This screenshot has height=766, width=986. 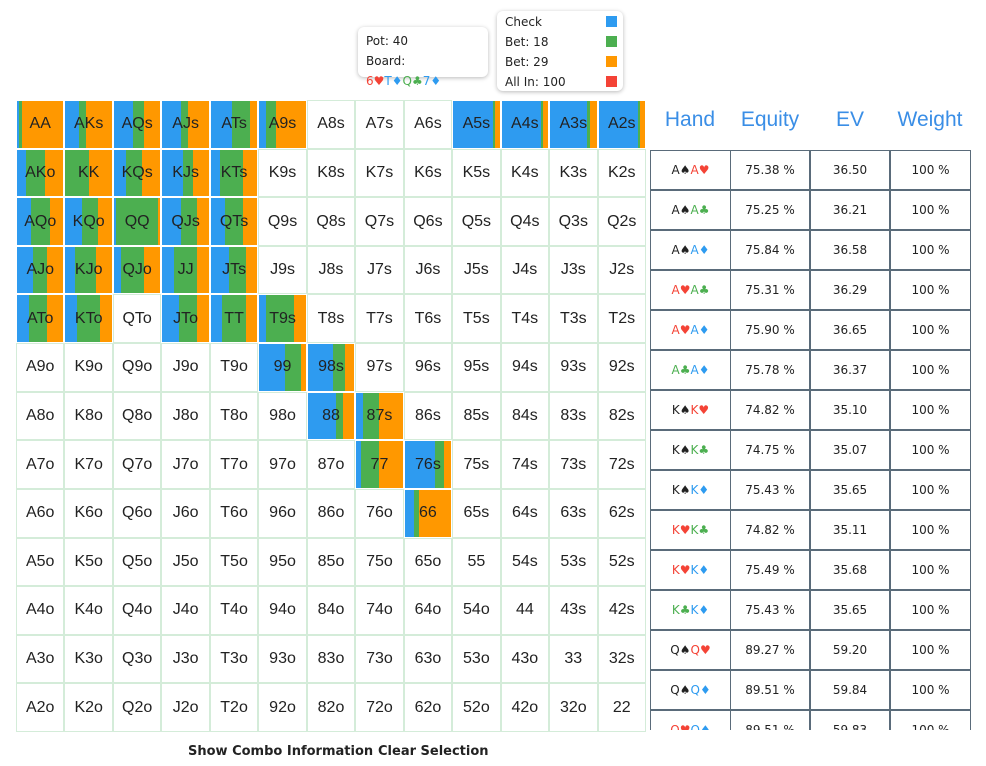 What do you see at coordinates (811, 570) in the screenshot?
I see `combo-row: K♥ K♦ 75.49 % 35.68 100 %` at bounding box center [811, 570].